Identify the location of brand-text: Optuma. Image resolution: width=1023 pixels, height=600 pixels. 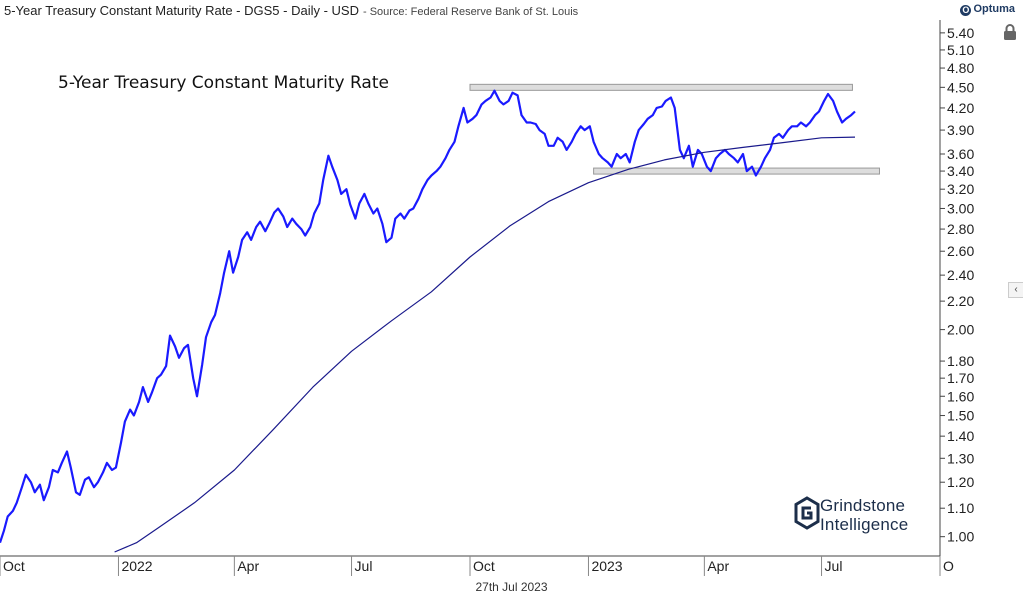
(994, 9).